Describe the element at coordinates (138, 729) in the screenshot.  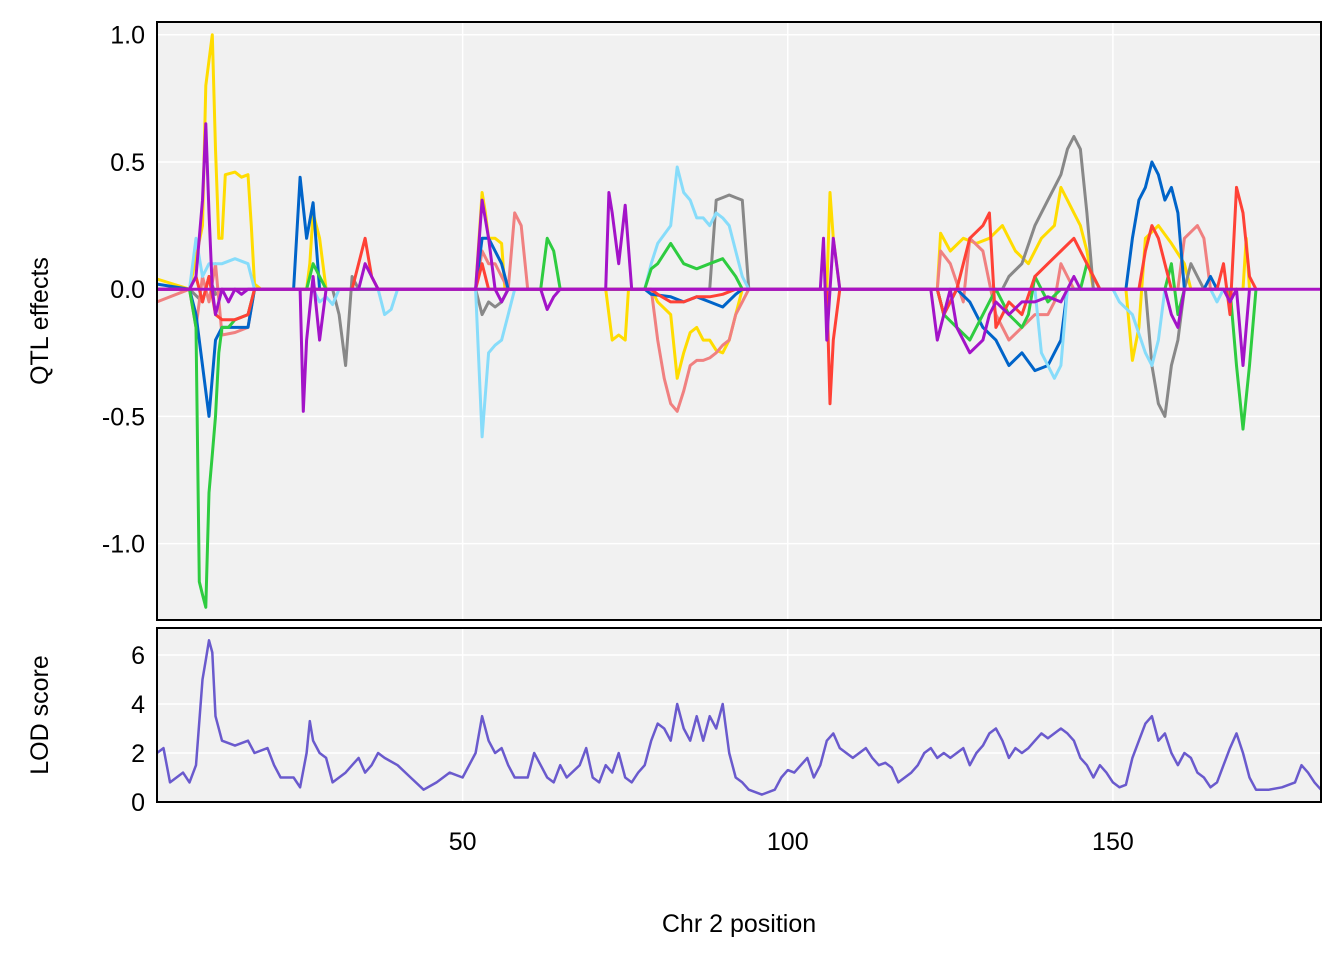
I see `lod-y-ticks: 0 2 4 6` at that location.